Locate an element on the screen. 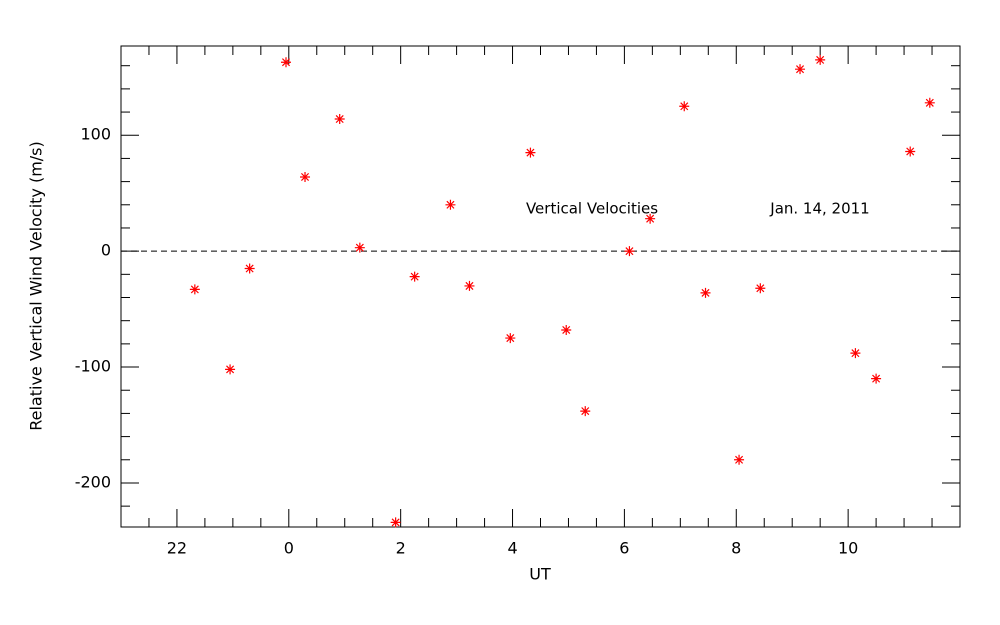  x-tick-label: 10 is located at coordinates (848, 548).